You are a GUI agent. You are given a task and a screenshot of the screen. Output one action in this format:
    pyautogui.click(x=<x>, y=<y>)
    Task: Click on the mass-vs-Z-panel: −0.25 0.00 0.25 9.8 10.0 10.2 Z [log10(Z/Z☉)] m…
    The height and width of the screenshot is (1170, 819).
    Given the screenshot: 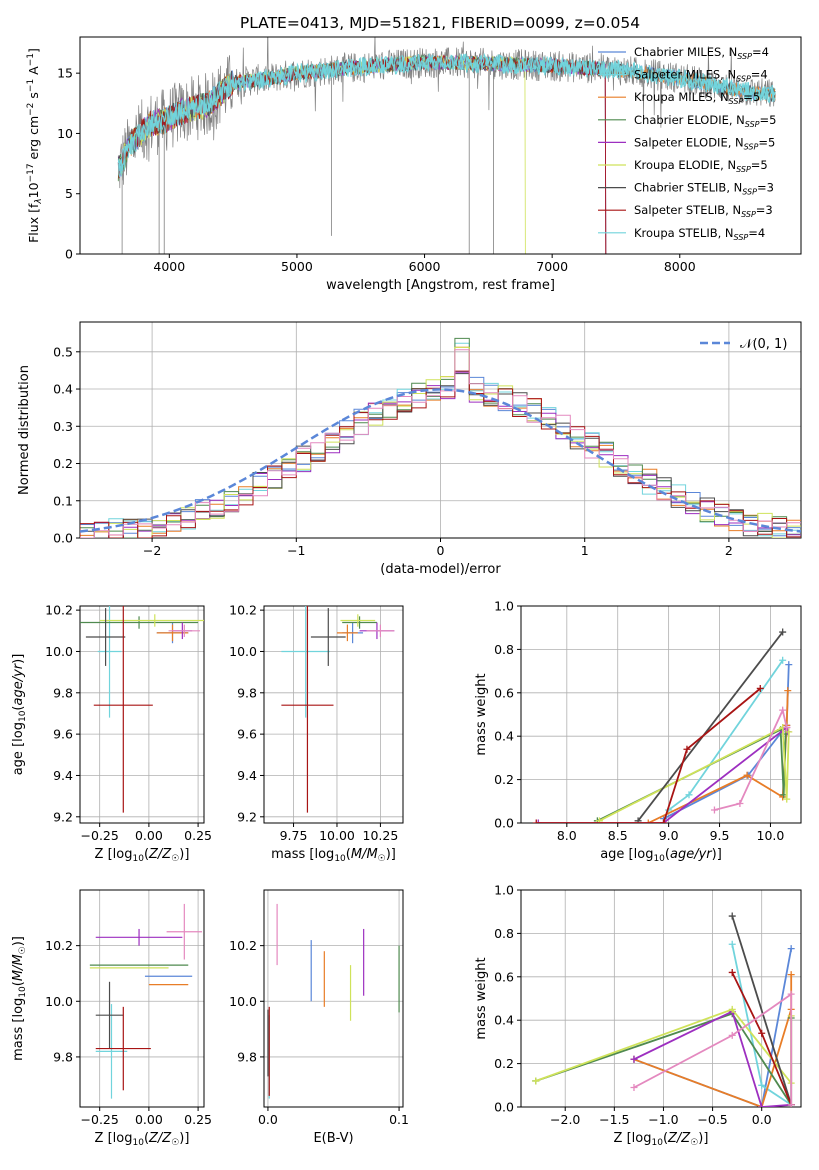 What is the action you would take?
    pyautogui.click(x=111, y=1018)
    